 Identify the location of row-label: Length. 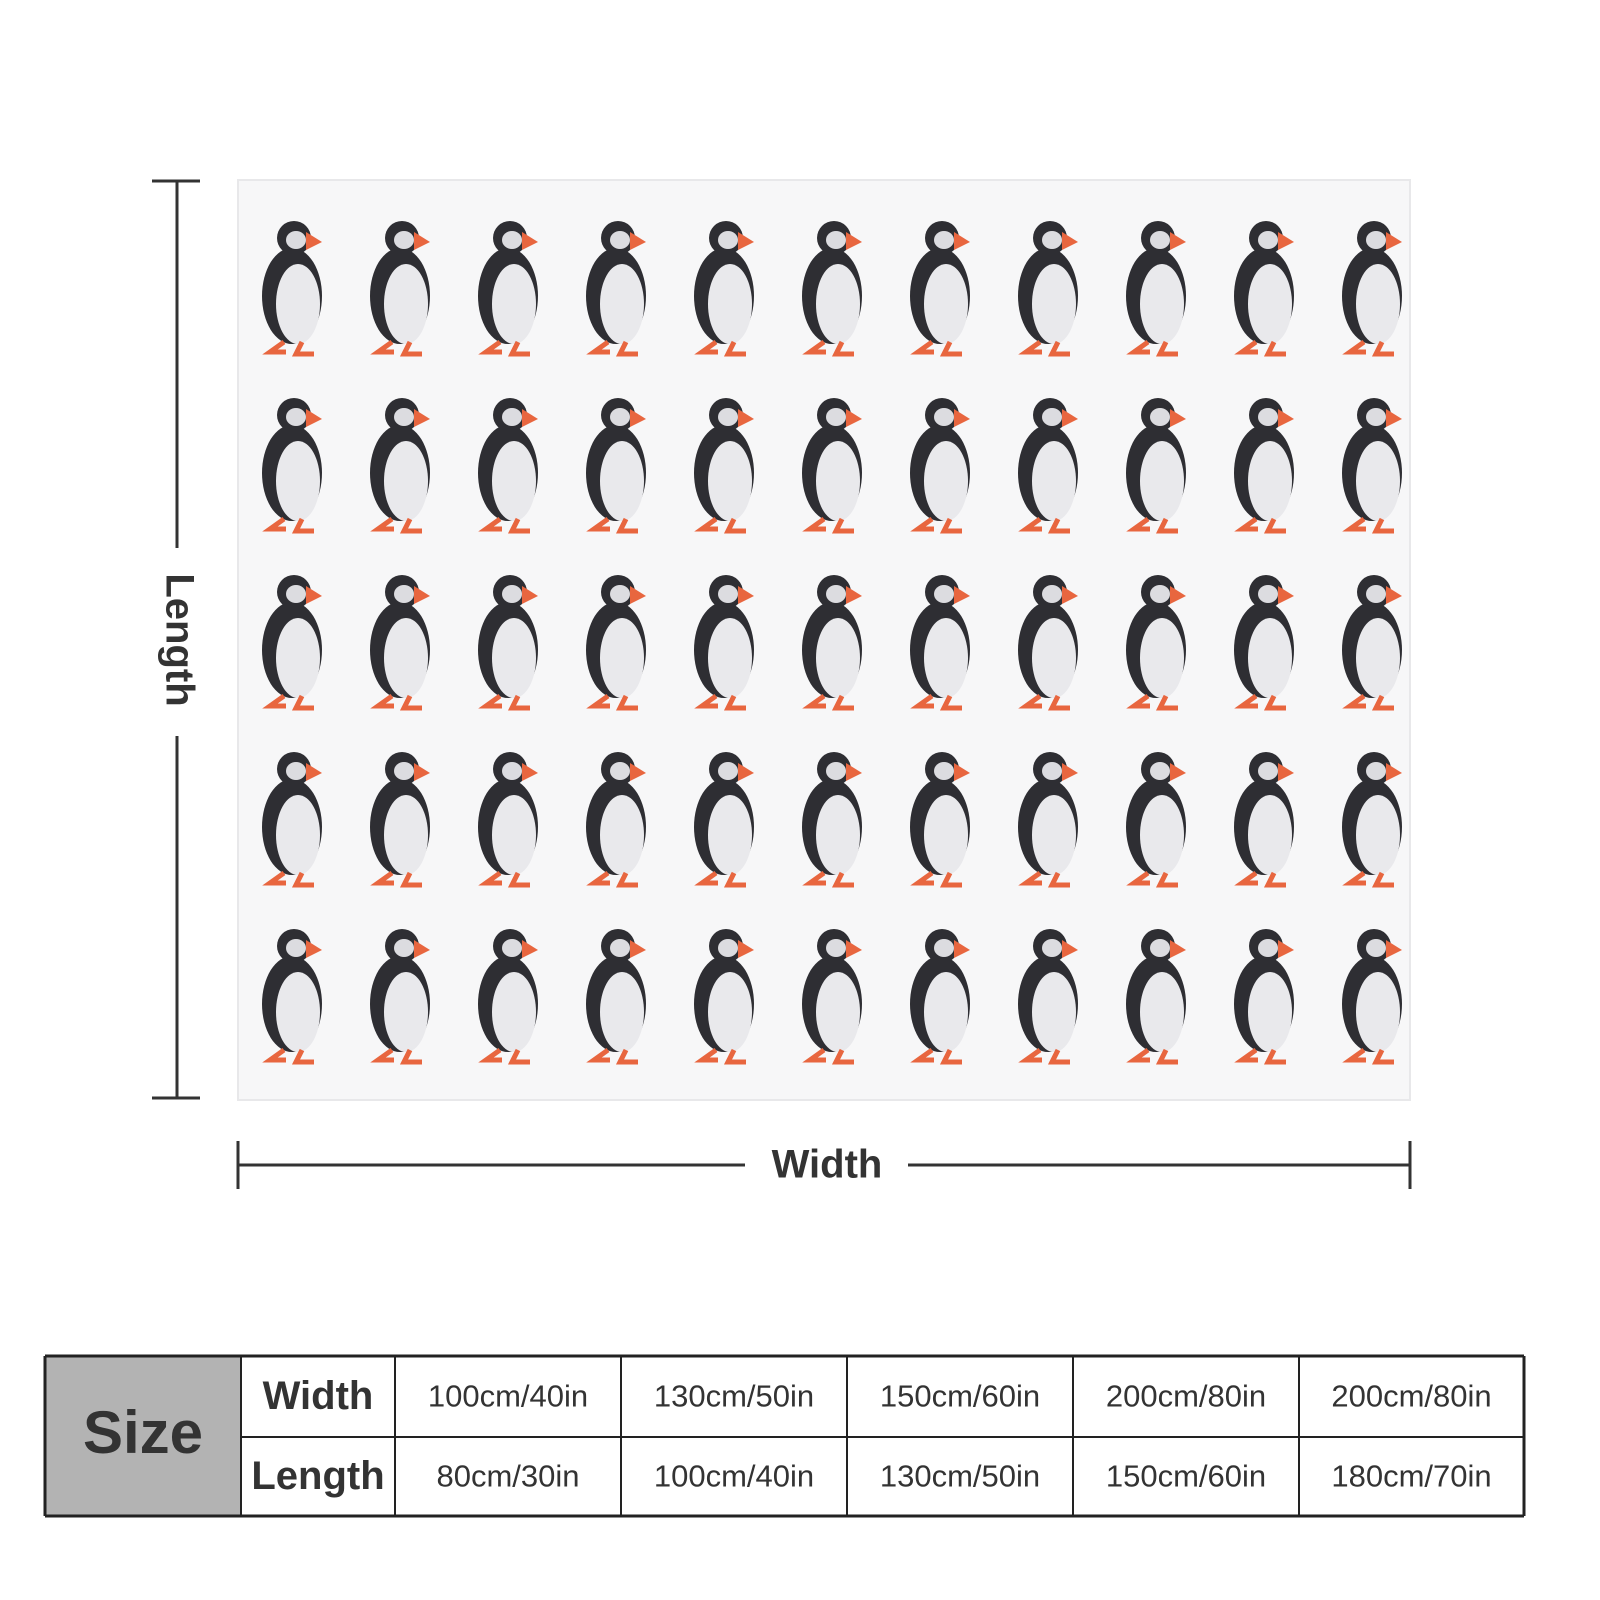
(317, 1476).